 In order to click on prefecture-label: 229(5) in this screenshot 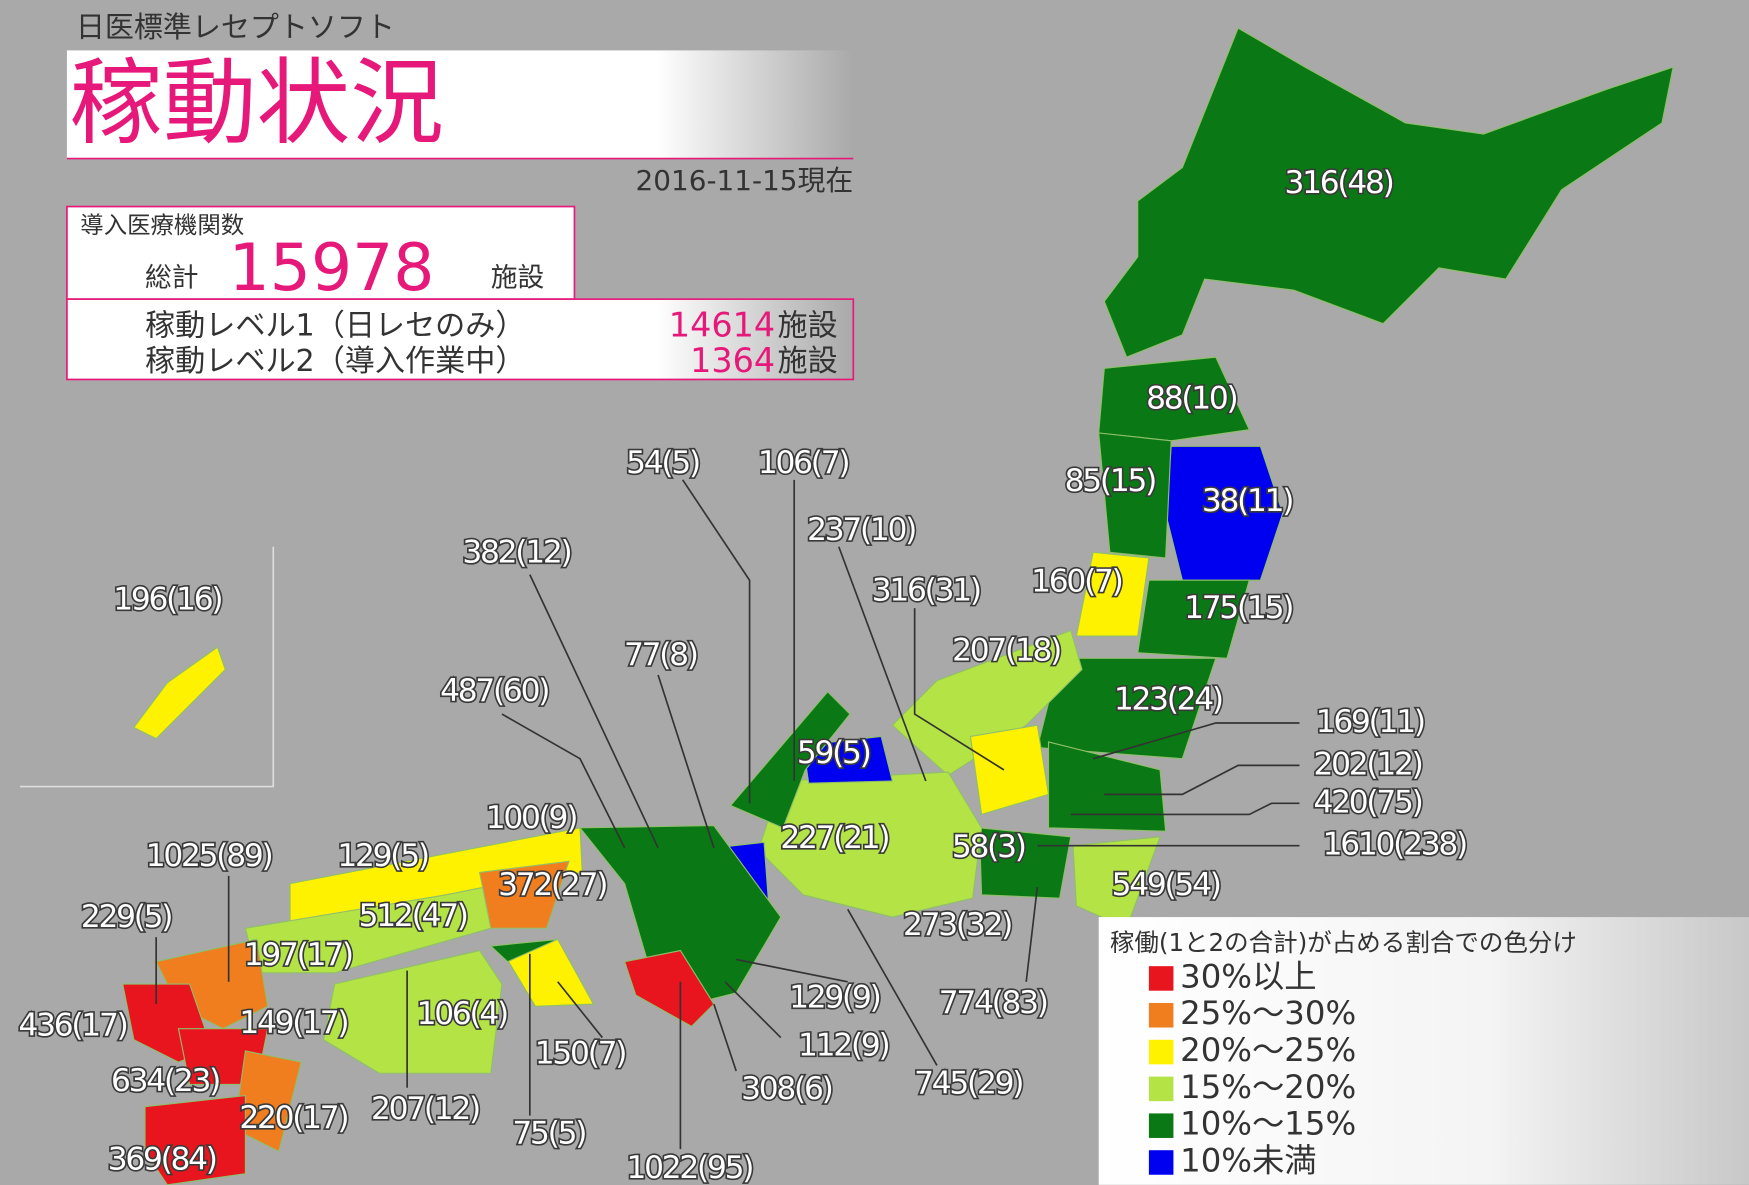, I will do `click(126, 917)`.